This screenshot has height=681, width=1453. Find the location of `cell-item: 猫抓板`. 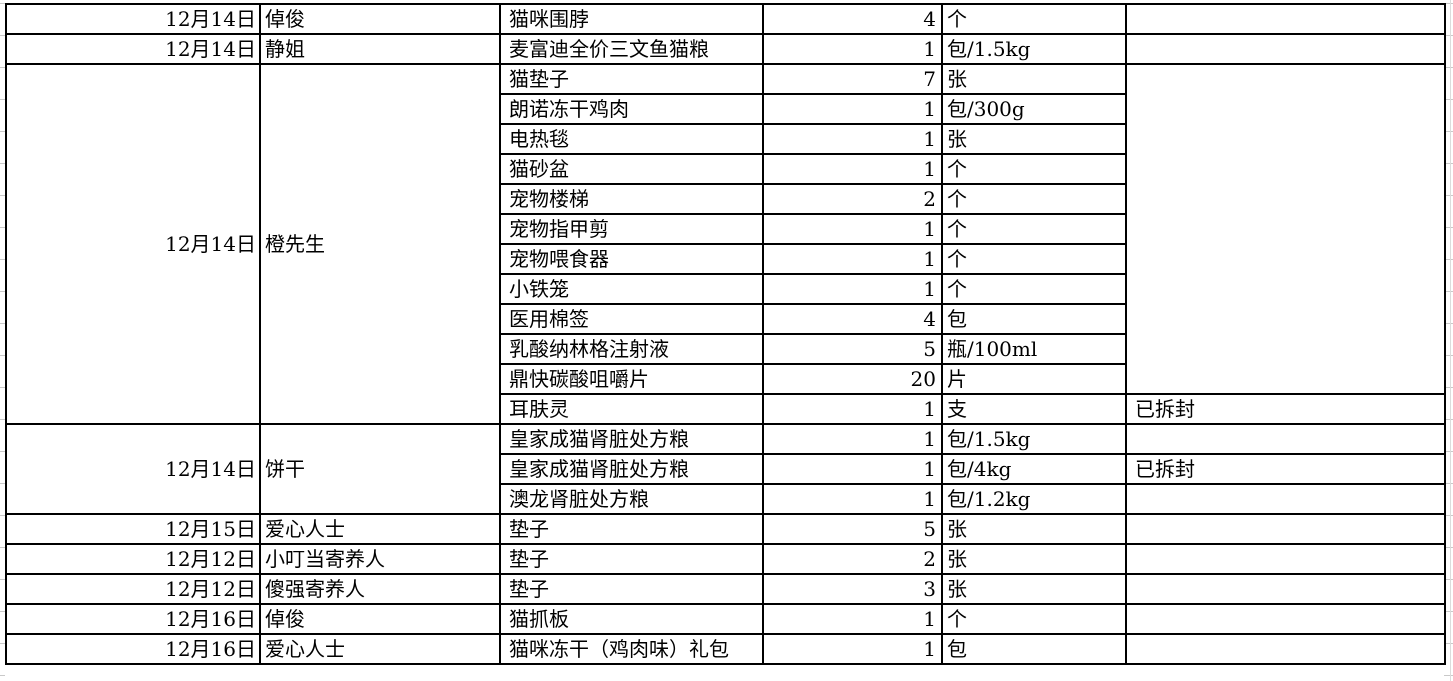

cell-item: 猫抓板 is located at coordinates (631, 619).